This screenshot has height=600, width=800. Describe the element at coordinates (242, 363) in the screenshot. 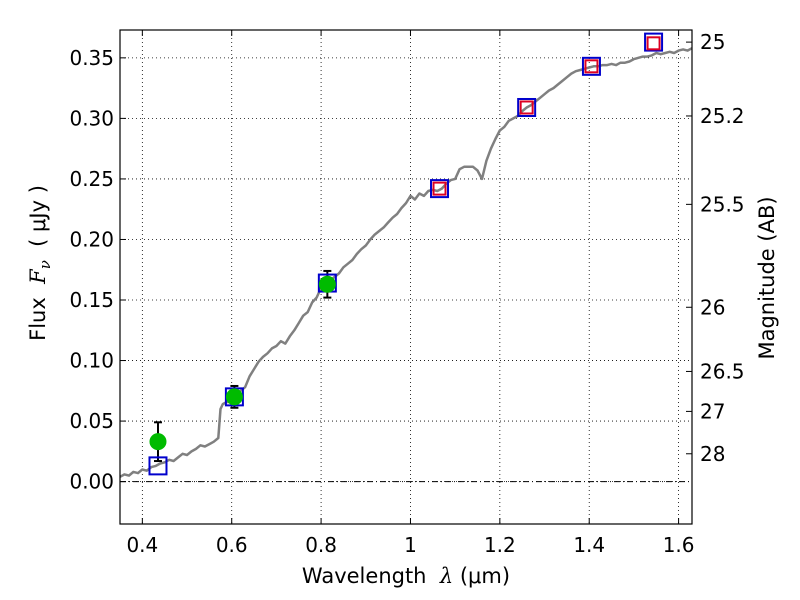

I see `observed-photometry-markers` at that location.